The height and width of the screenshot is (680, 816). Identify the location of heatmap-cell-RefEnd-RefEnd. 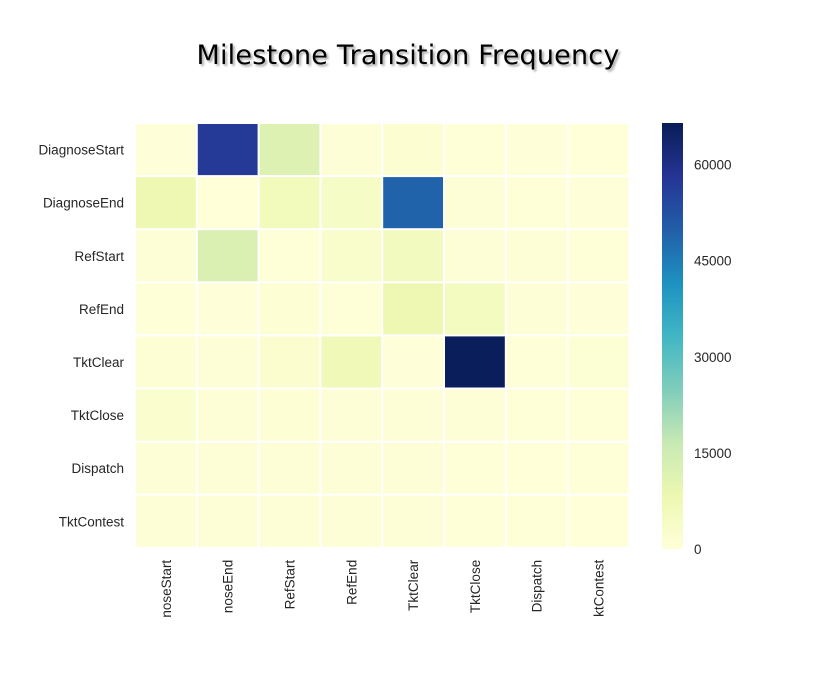
(351, 309).